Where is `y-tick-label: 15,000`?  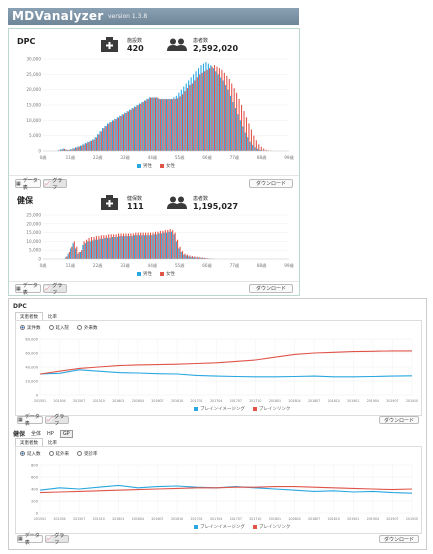 y-tick-label: 15,000 is located at coordinates (33, 105).